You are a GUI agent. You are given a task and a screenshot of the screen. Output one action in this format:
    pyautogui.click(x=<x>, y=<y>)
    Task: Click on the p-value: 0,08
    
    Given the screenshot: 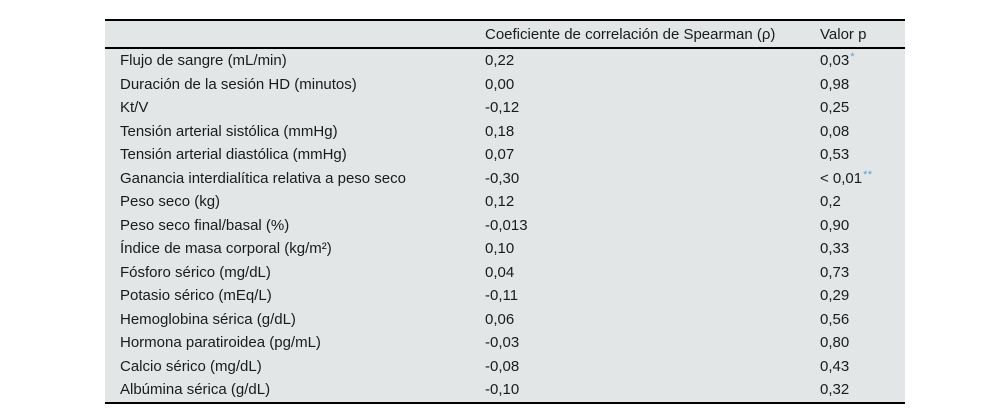 What is the action you would take?
    pyautogui.click(x=835, y=131)
    